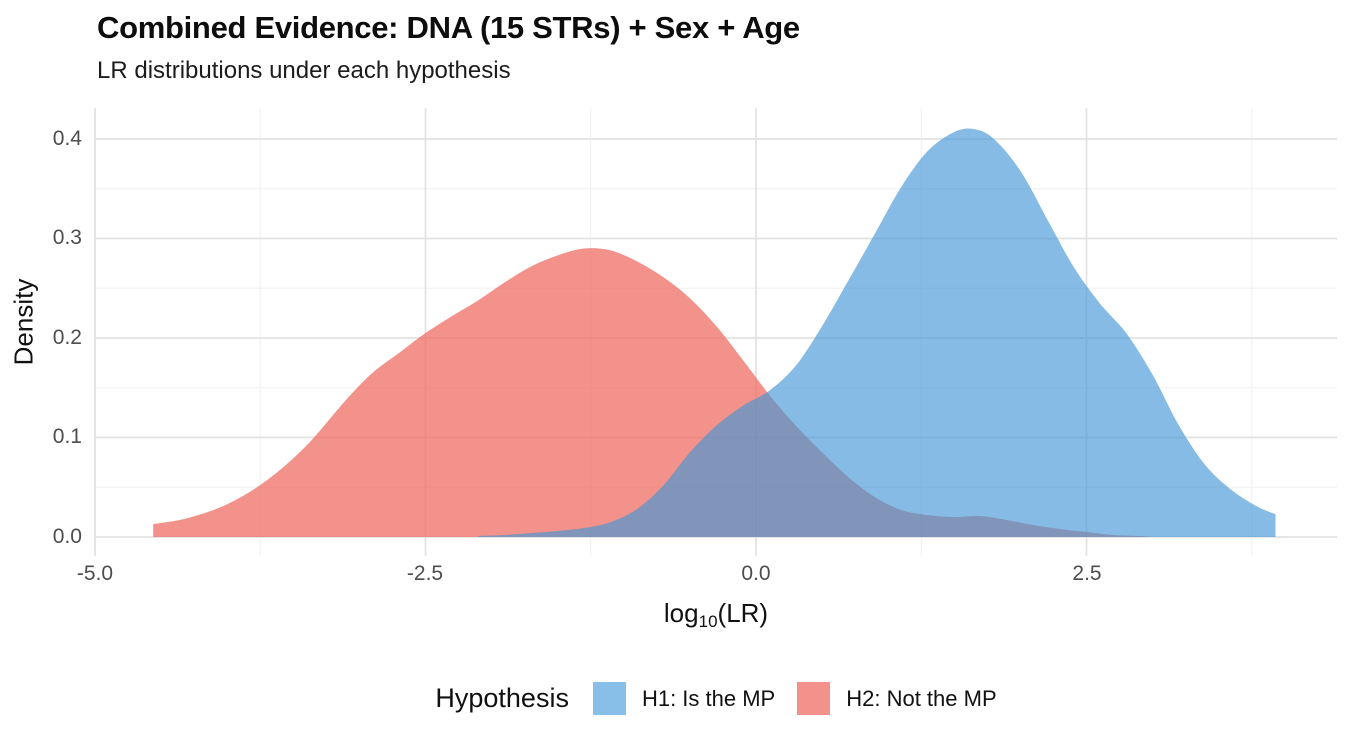 The height and width of the screenshot is (750, 1350). Describe the element at coordinates (743, 613) in the screenshot. I see `x-axis-title-suffix: (LR)` at that location.